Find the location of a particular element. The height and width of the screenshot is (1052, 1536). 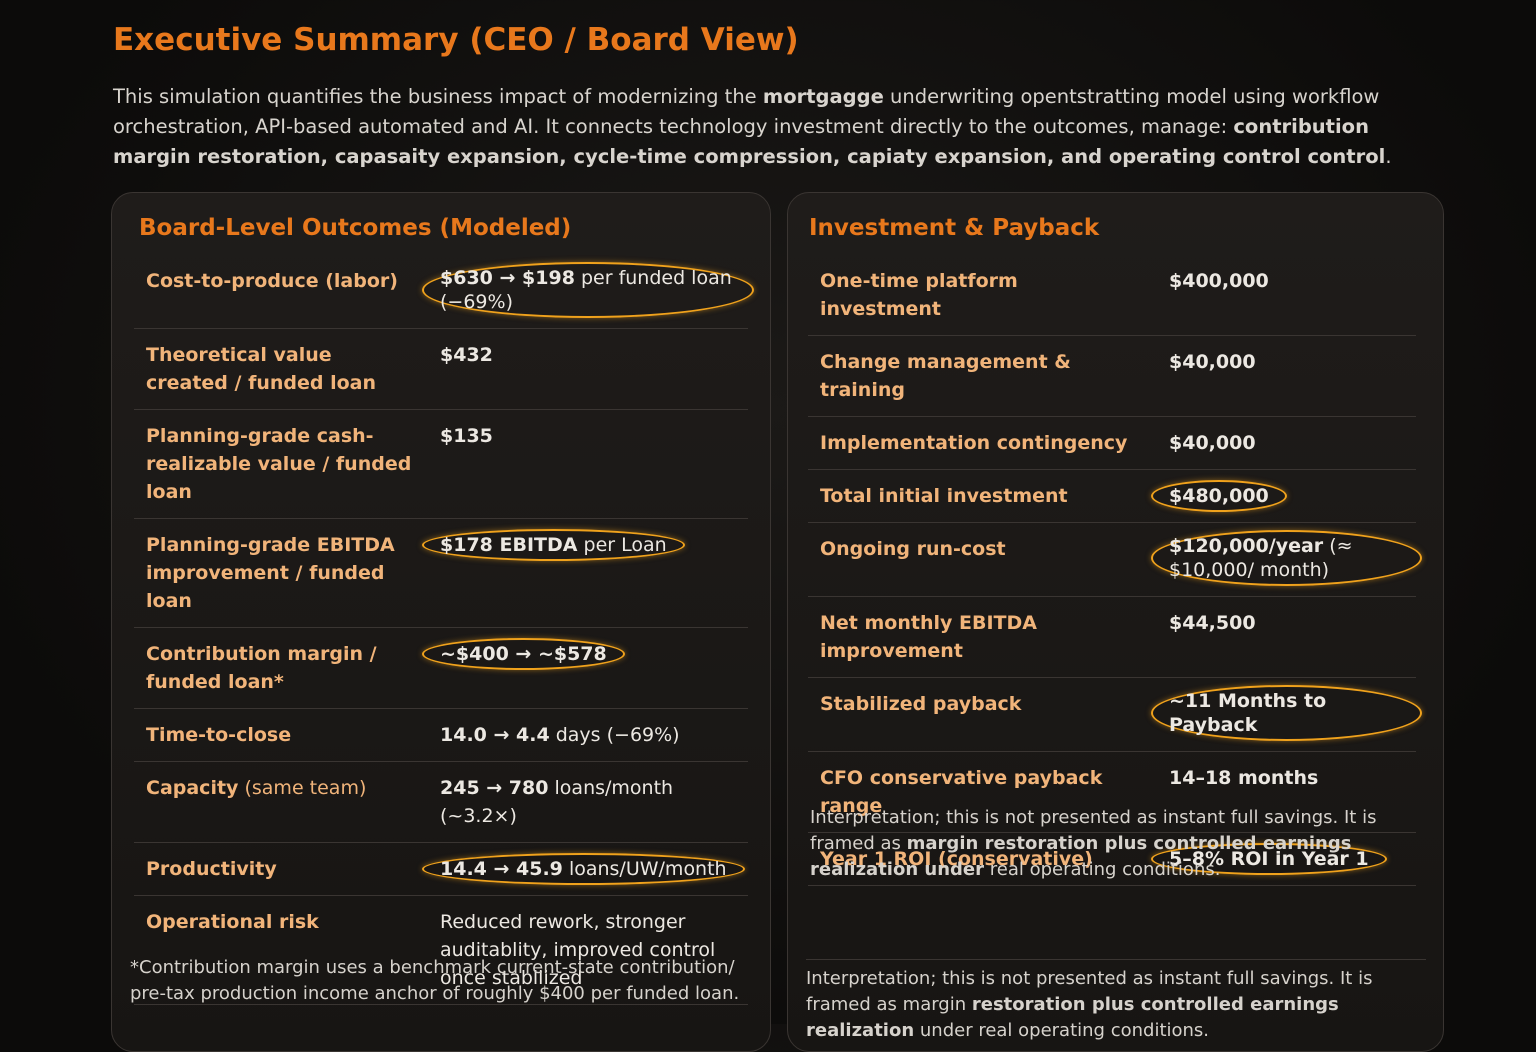

row-label: Cost-to-produce (labor) is located at coordinates (281, 292).